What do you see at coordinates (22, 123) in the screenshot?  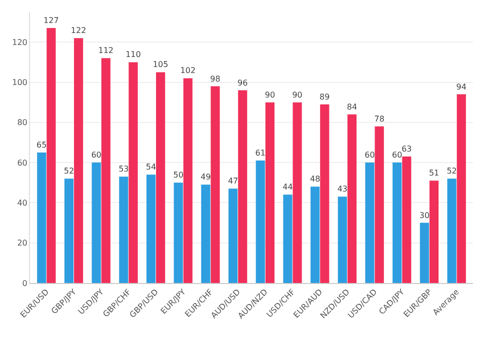 I see `y-tick-label: 80` at bounding box center [22, 123].